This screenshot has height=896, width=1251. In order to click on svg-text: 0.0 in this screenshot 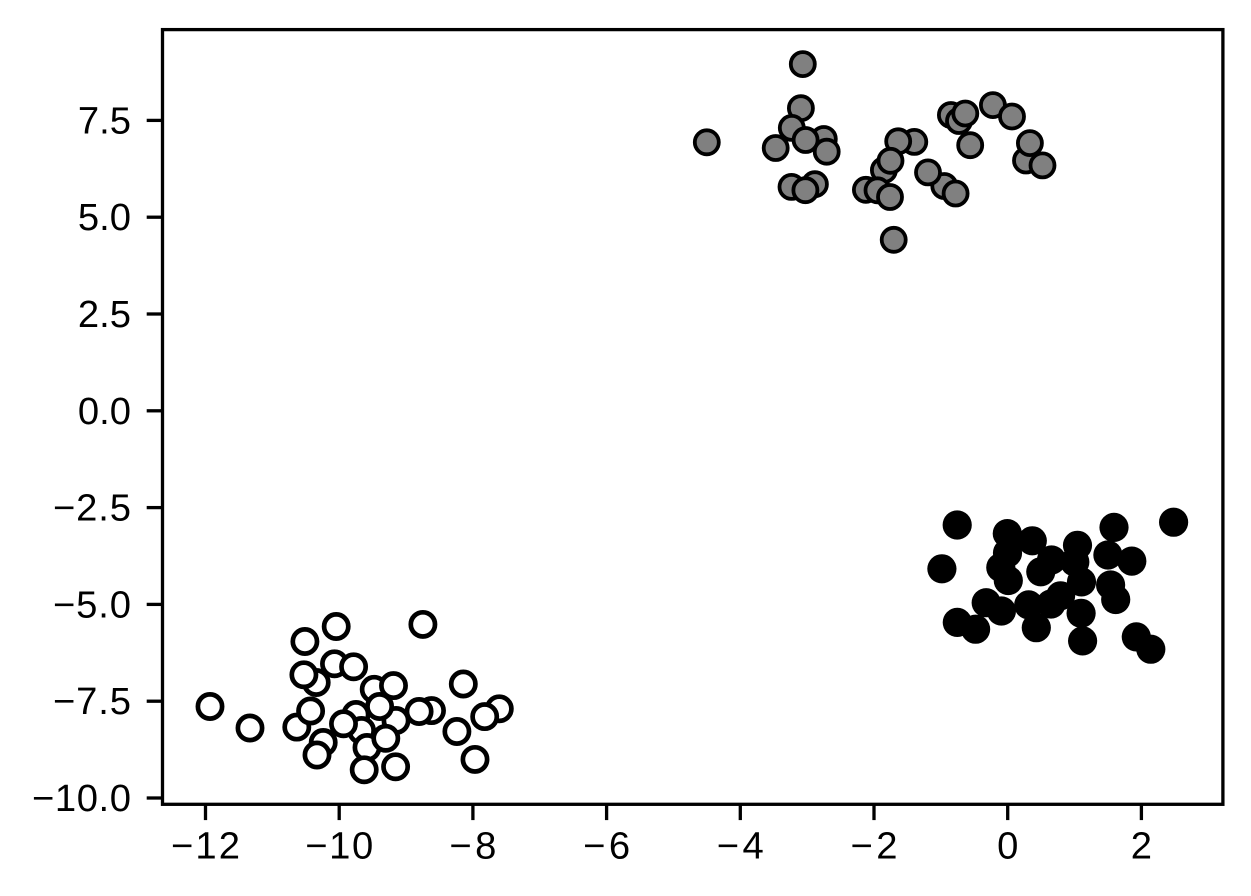, I will do `click(104, 411)`.